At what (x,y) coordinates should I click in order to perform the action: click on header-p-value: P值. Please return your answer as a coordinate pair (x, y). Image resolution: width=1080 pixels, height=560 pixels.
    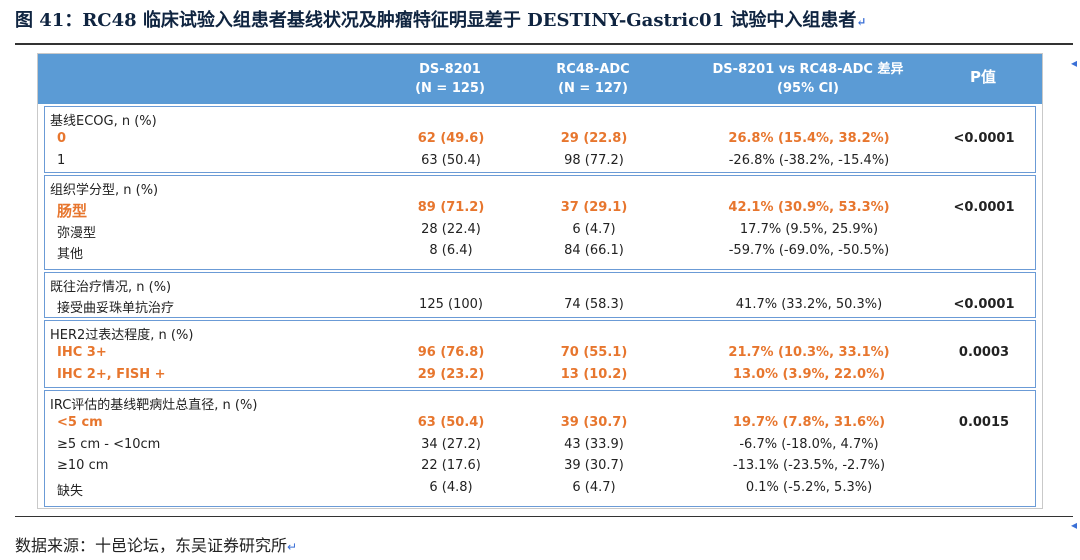
    Looking at the image, I should click on (983, 77).